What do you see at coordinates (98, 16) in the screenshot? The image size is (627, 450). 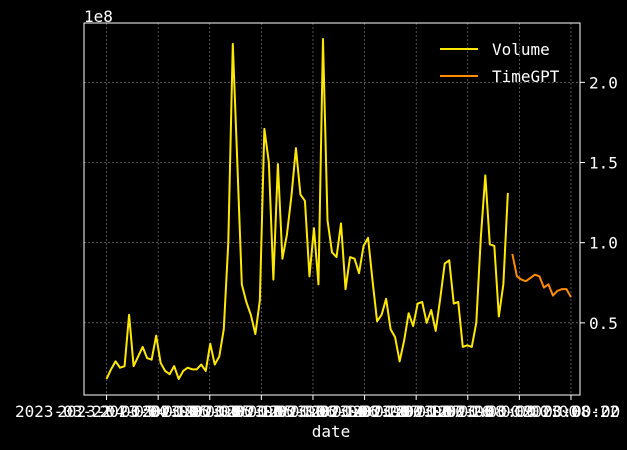 I see `y-offset-label: 1e8` at bounding box center [98, 16].